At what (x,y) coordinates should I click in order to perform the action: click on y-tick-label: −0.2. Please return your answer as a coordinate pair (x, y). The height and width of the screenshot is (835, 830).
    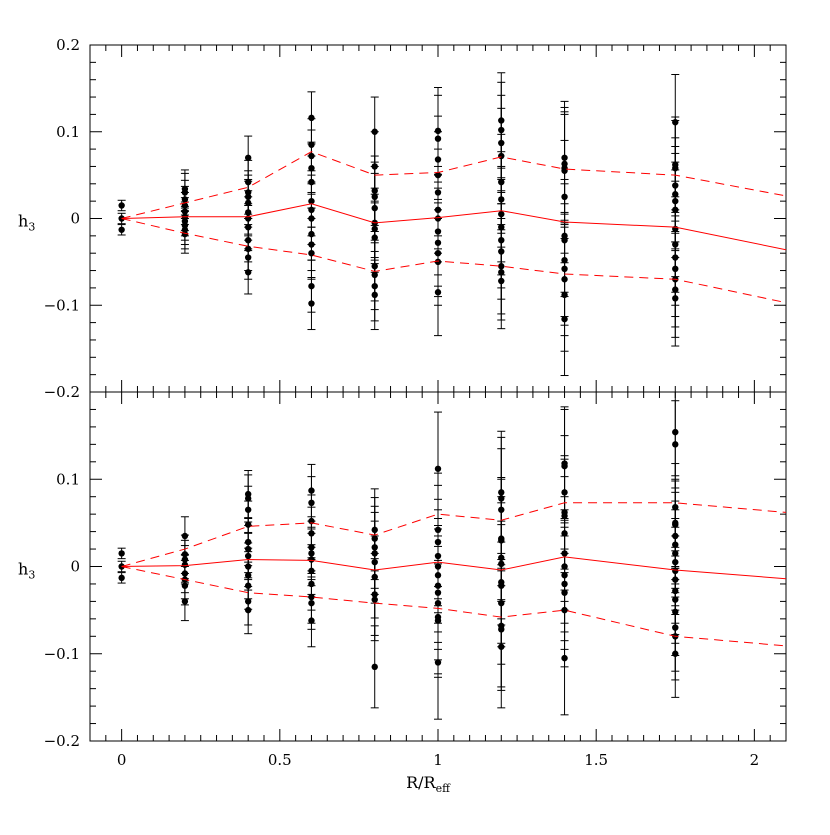
    Looking at the image, I should click on (62, 392).